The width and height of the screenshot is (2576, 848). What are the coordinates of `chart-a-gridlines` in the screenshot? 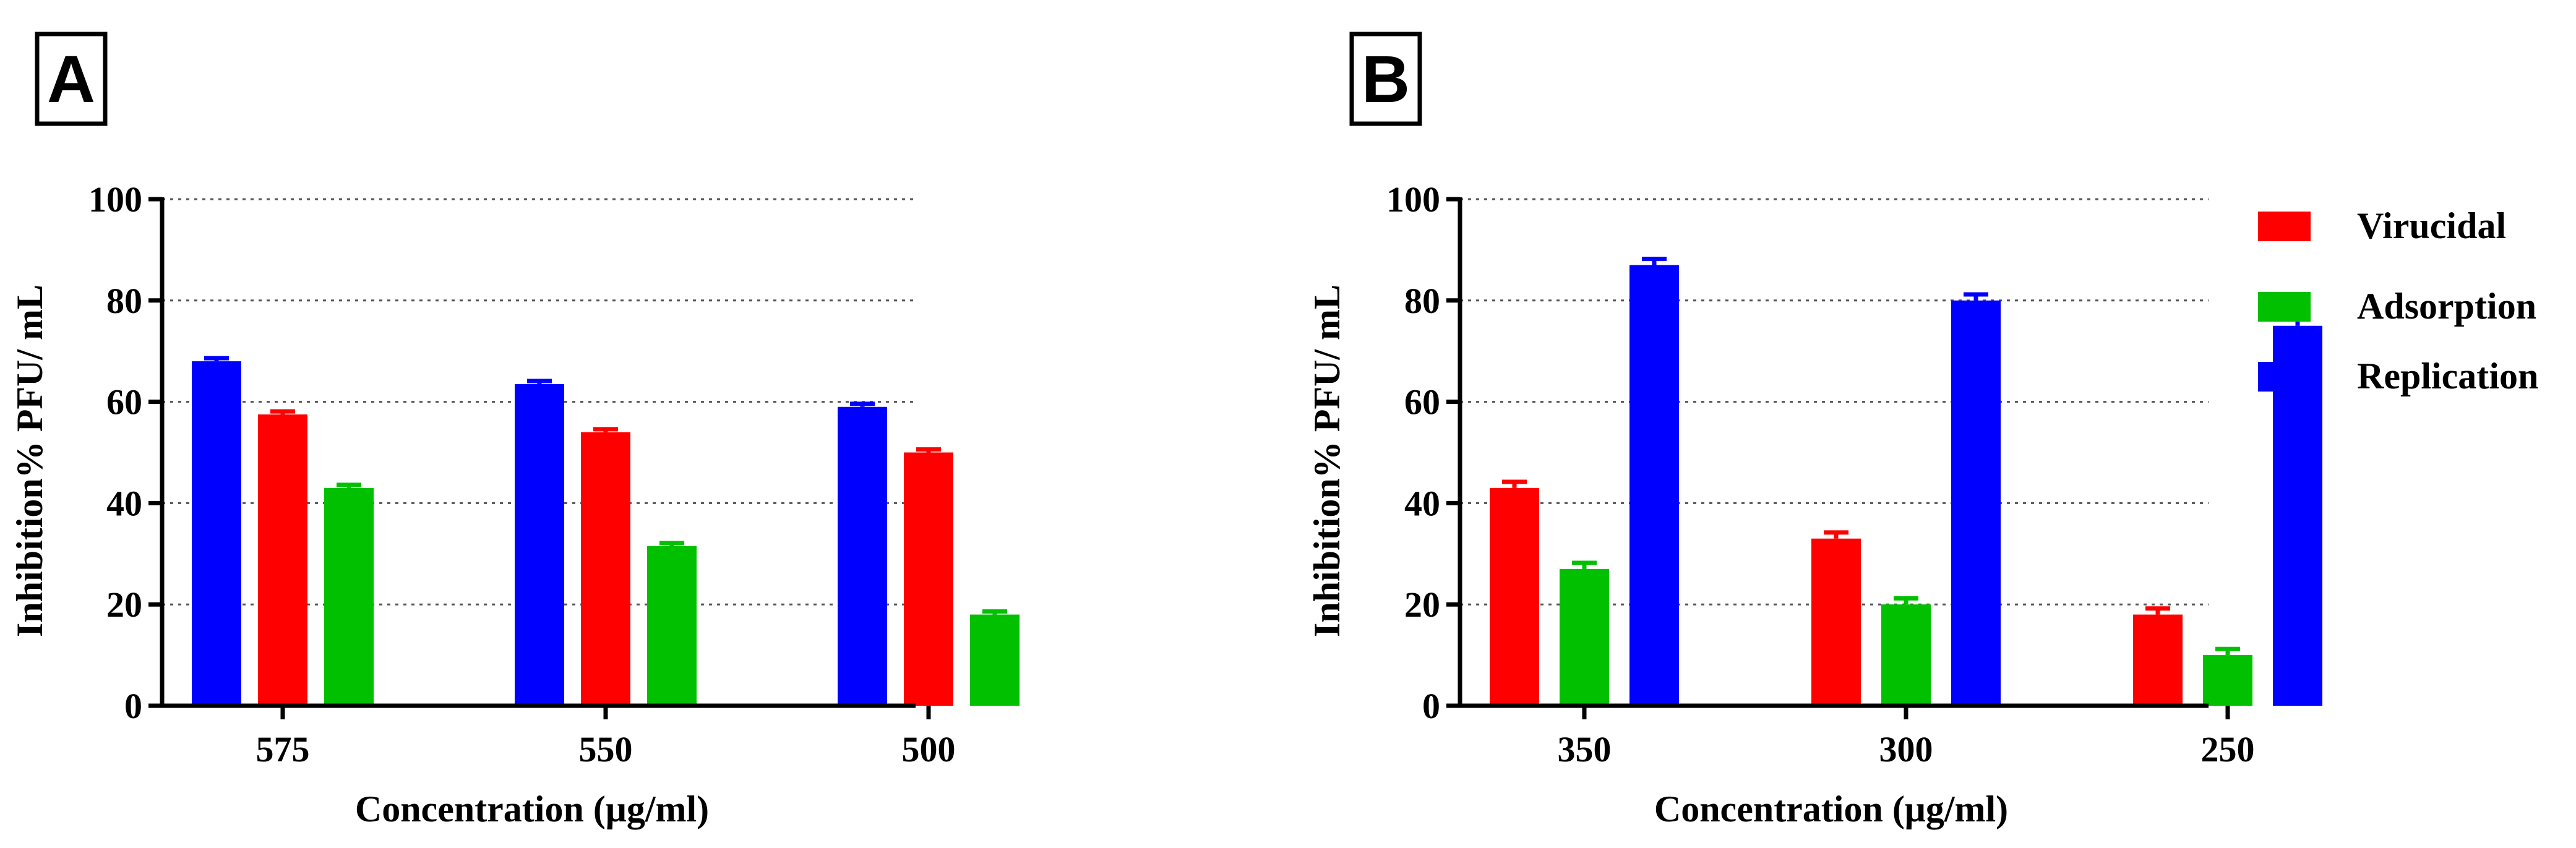 It's located at (539, 402).